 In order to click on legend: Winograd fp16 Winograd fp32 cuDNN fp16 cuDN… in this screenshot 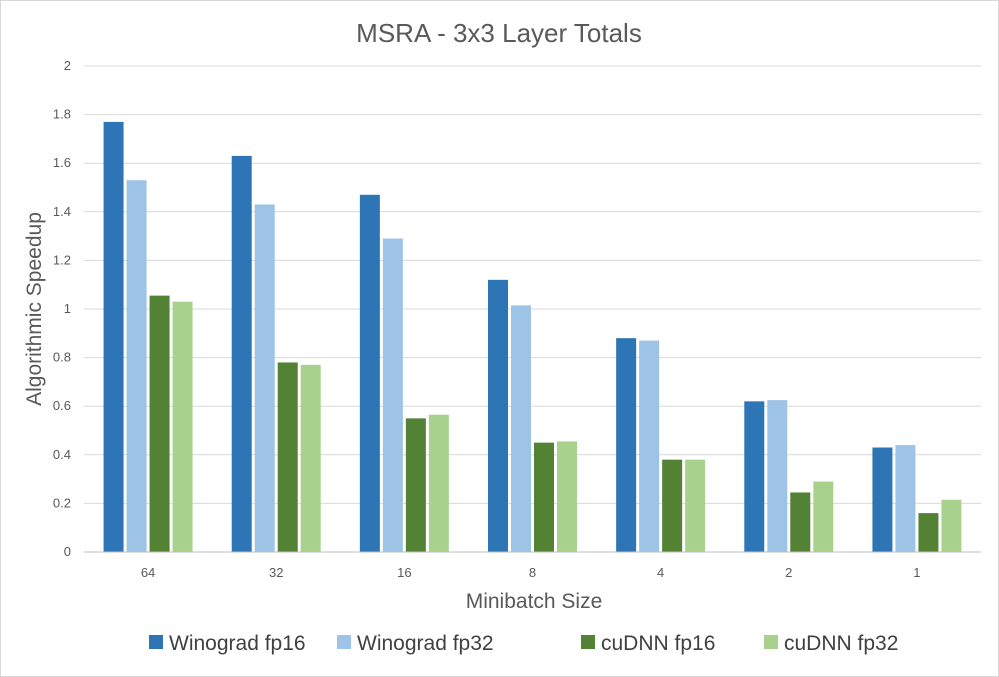, I will do `click(523, 643)`.